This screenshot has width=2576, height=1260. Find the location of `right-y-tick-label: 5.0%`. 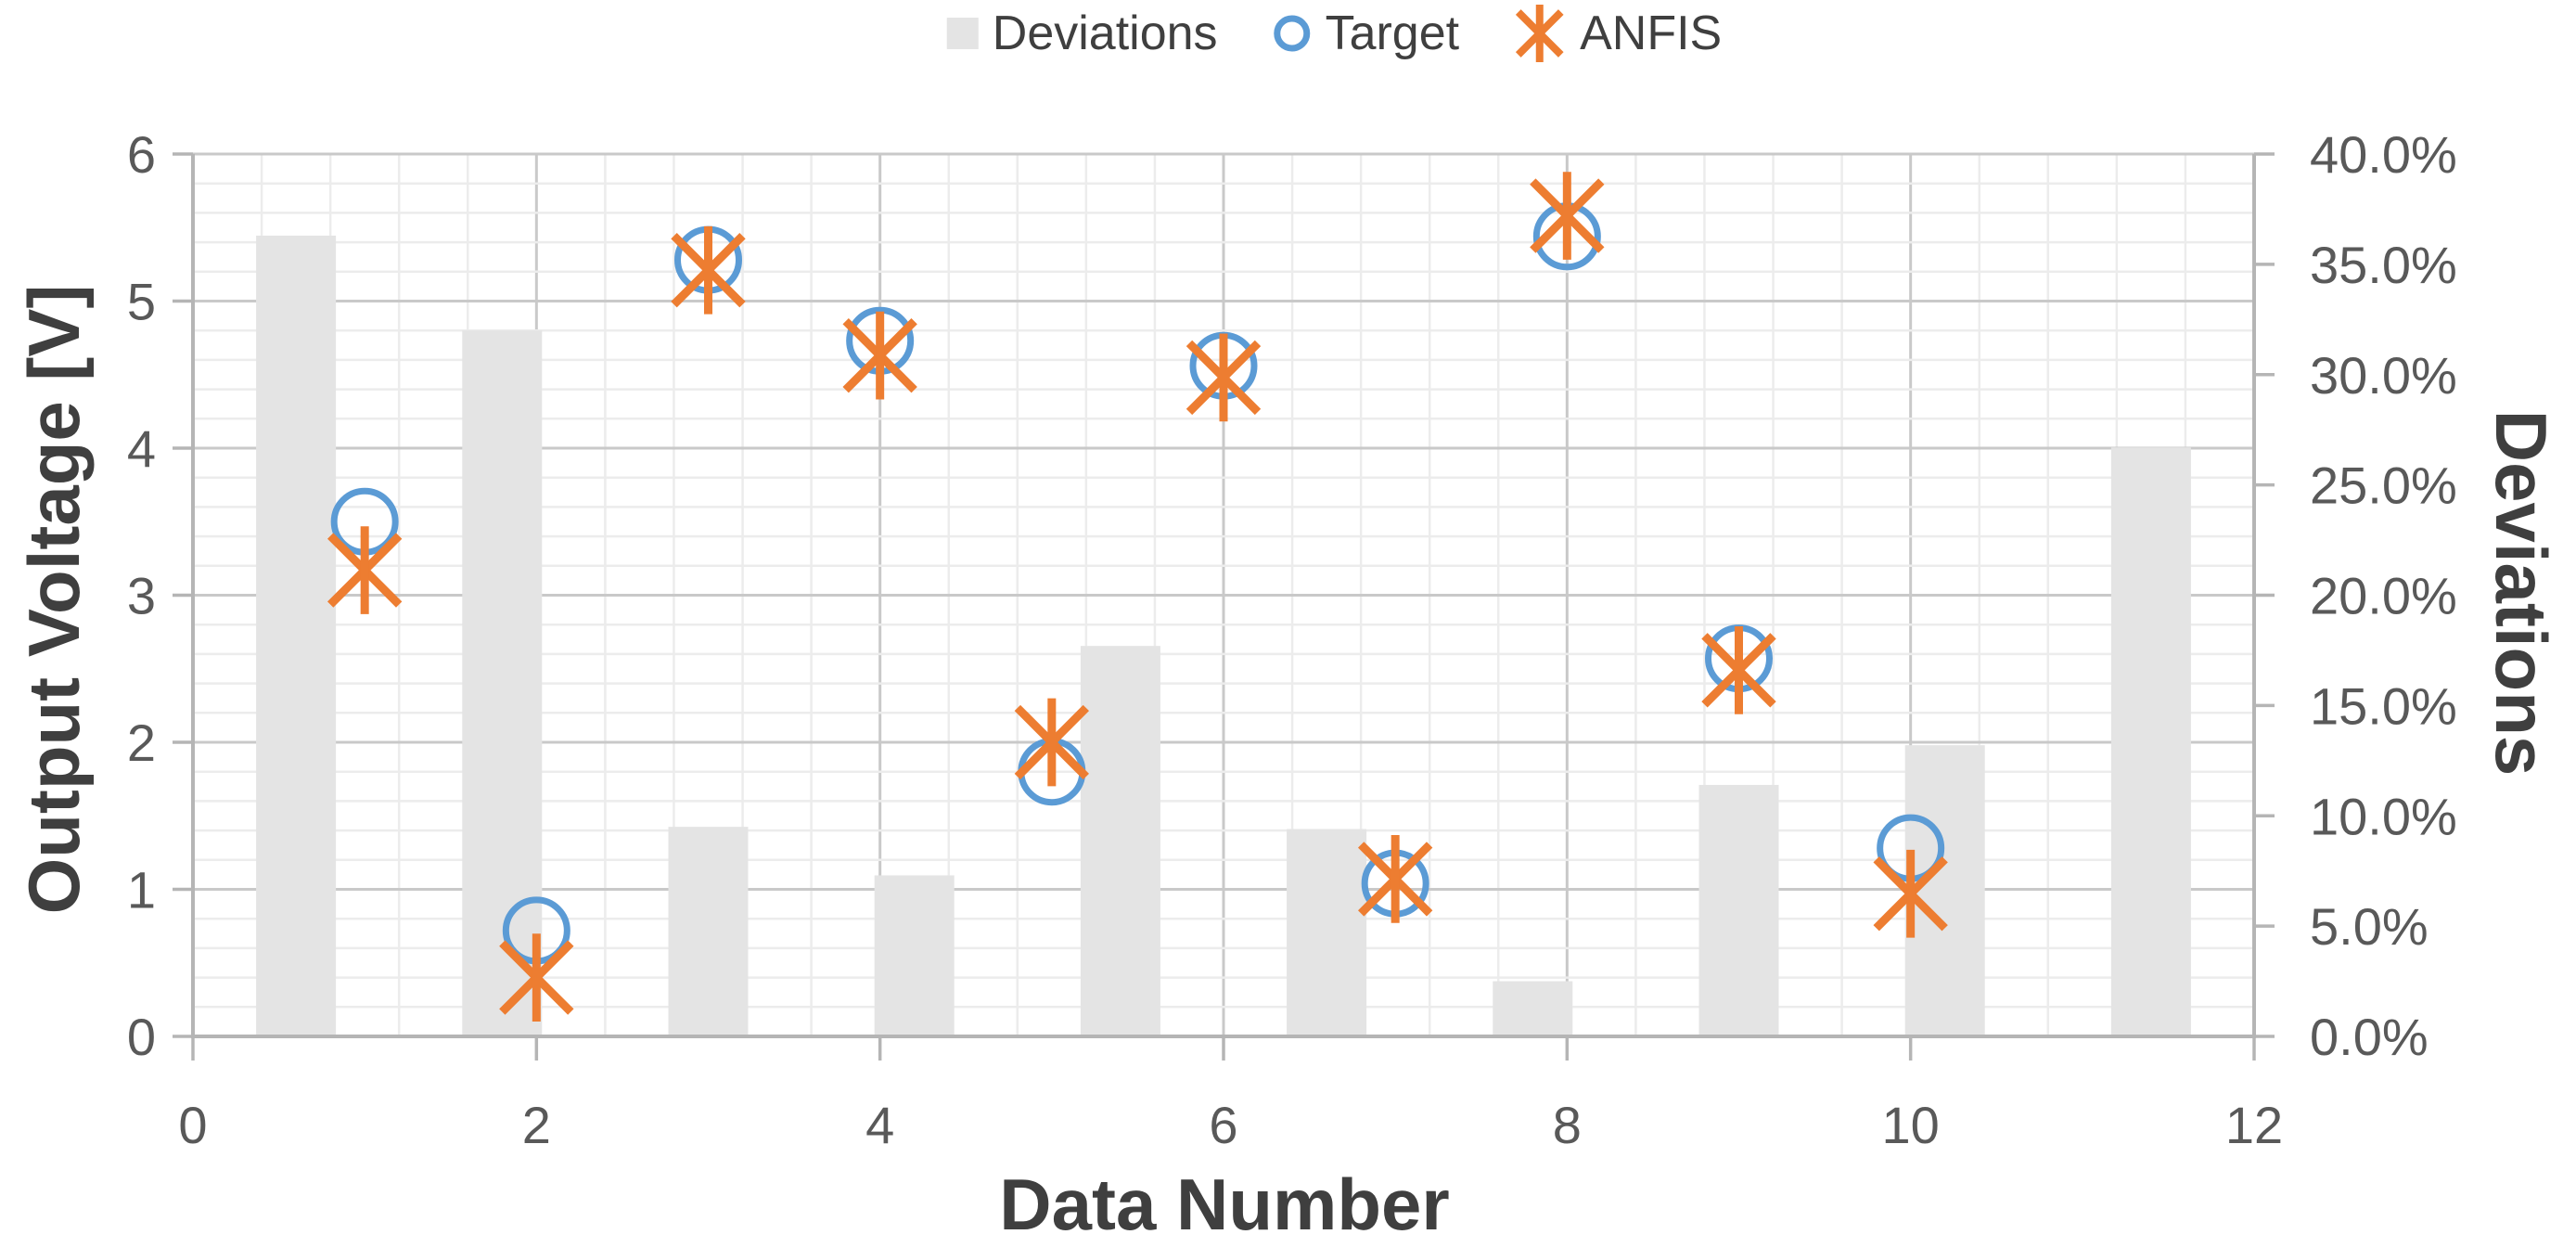

right-y-tick-label: 5.0% is located at coordinates (2369, 926).